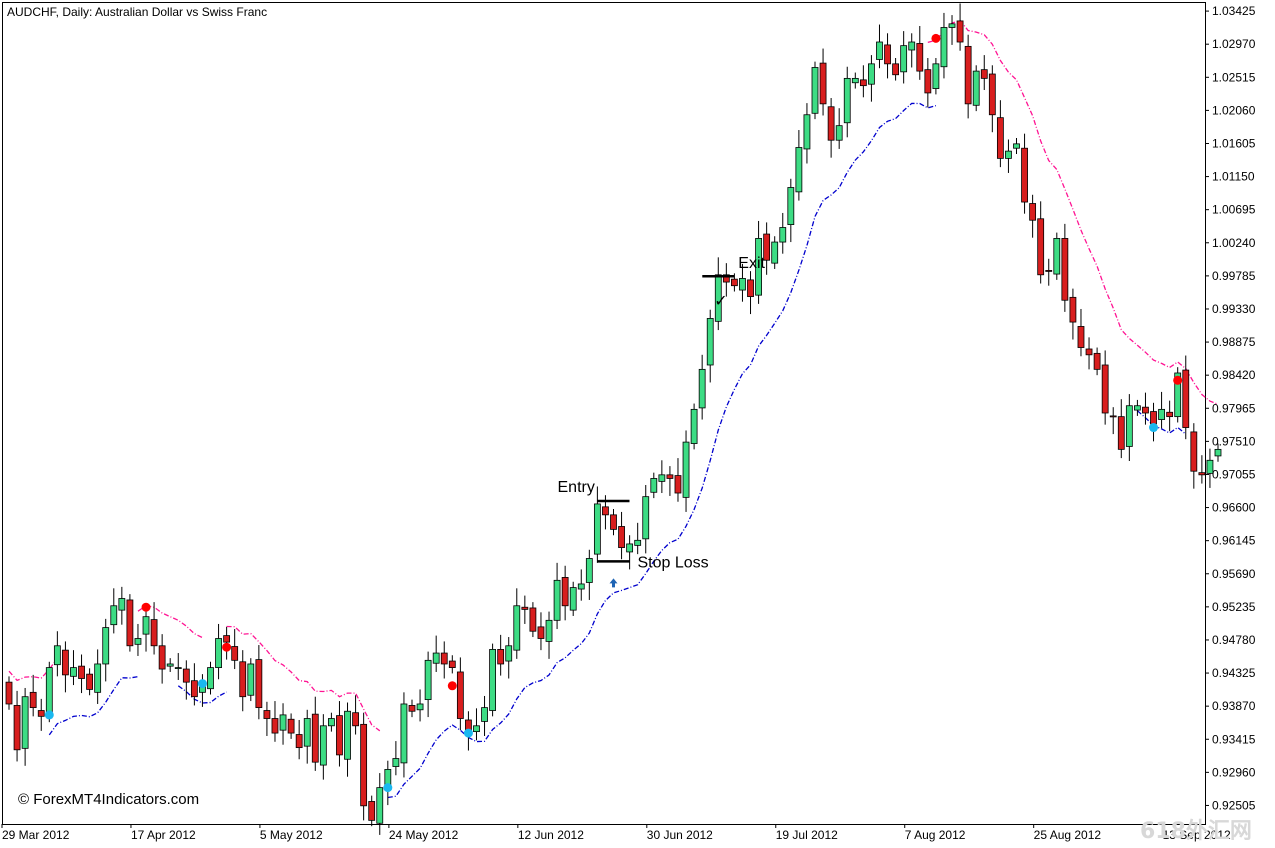  I want to click on trade-annotations: Entry Stop Loss Exit ✓, so click(662, 421).